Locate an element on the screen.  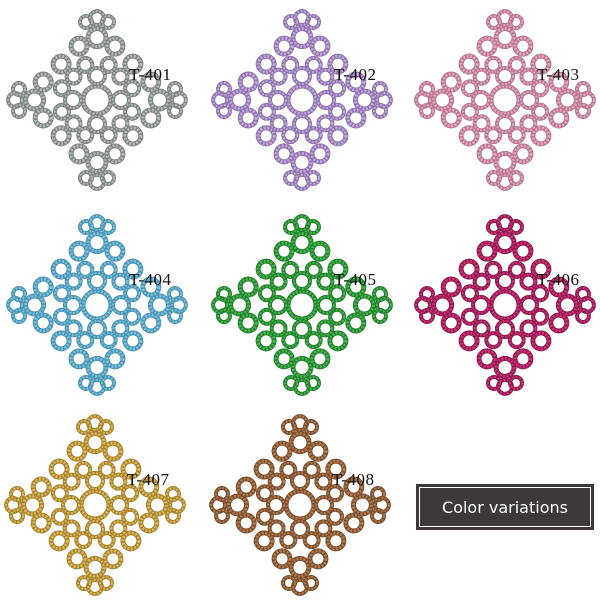
product-code: T-402 is located at coordinates (355, 74).